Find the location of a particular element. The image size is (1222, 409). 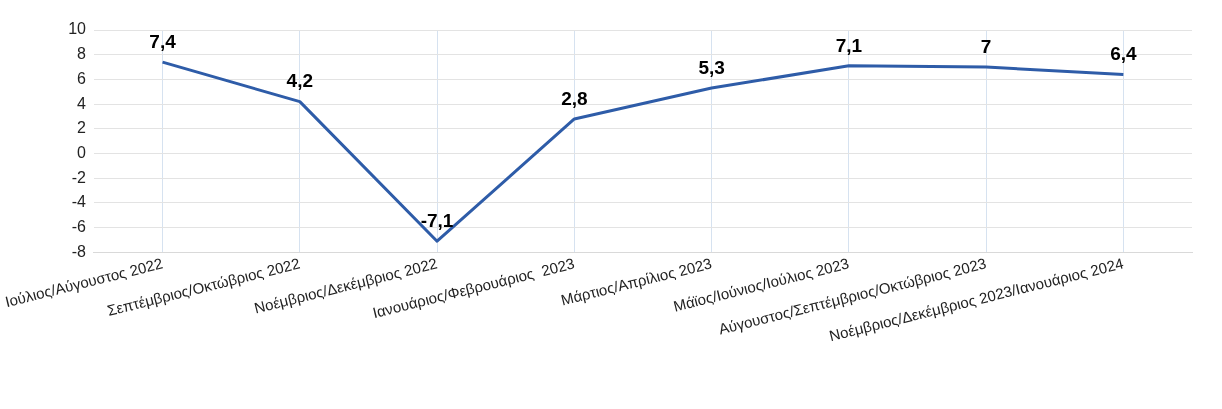

y-tick-label: -8 is located at coordinates (79, 251).